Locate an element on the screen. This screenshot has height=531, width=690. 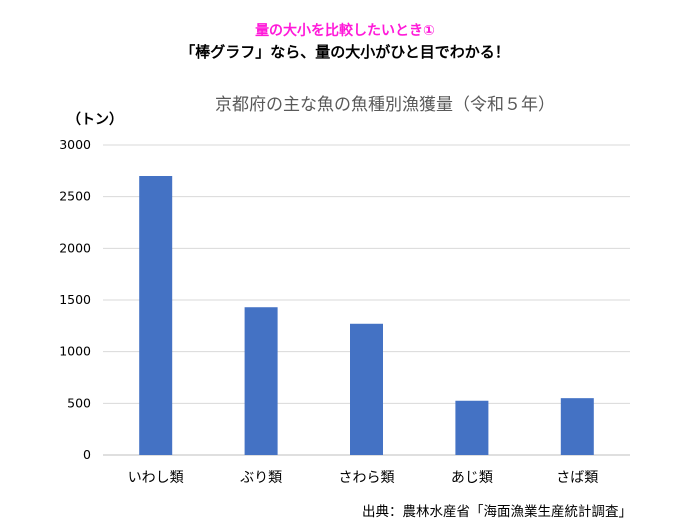
x-tick-label: さば類 is located at coordinates (577, 478).